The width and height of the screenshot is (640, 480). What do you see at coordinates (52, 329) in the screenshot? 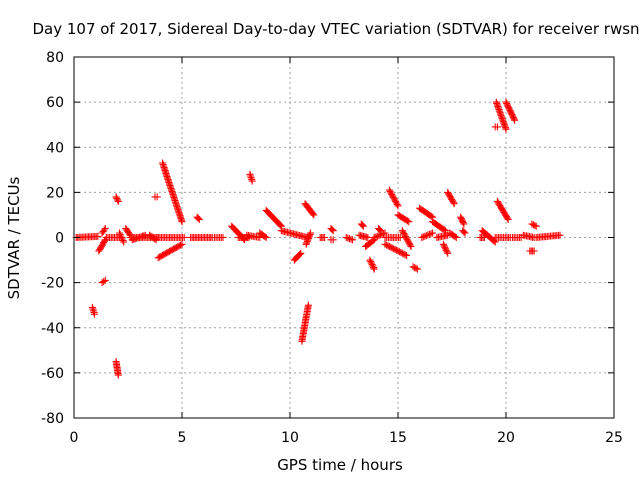
I see `y-tick-label: -40` at bounding box center [52, 329].